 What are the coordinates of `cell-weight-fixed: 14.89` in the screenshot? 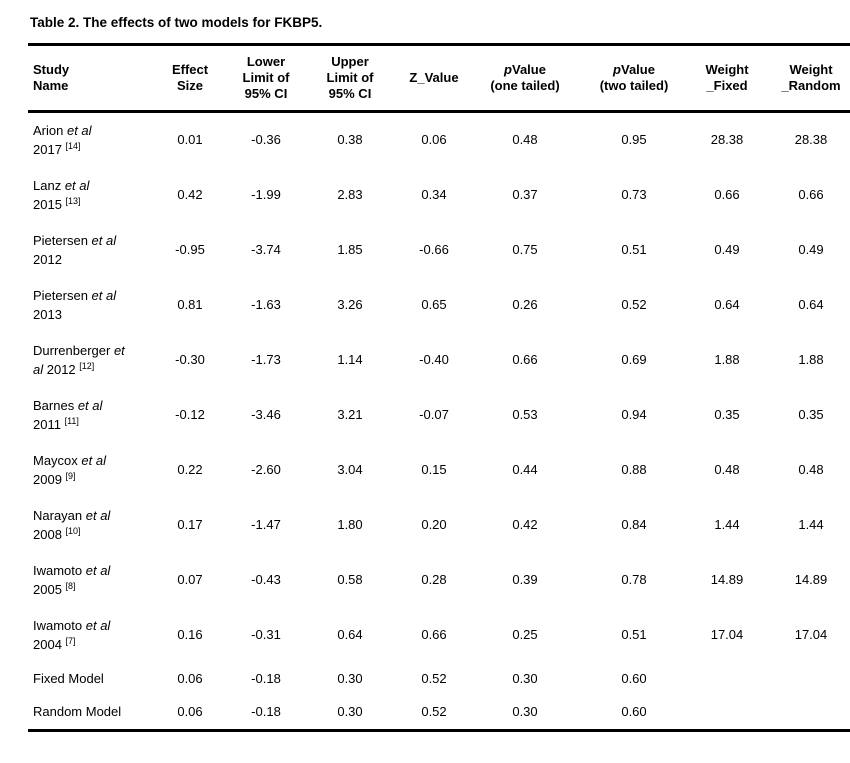 It's located at (727, 580).